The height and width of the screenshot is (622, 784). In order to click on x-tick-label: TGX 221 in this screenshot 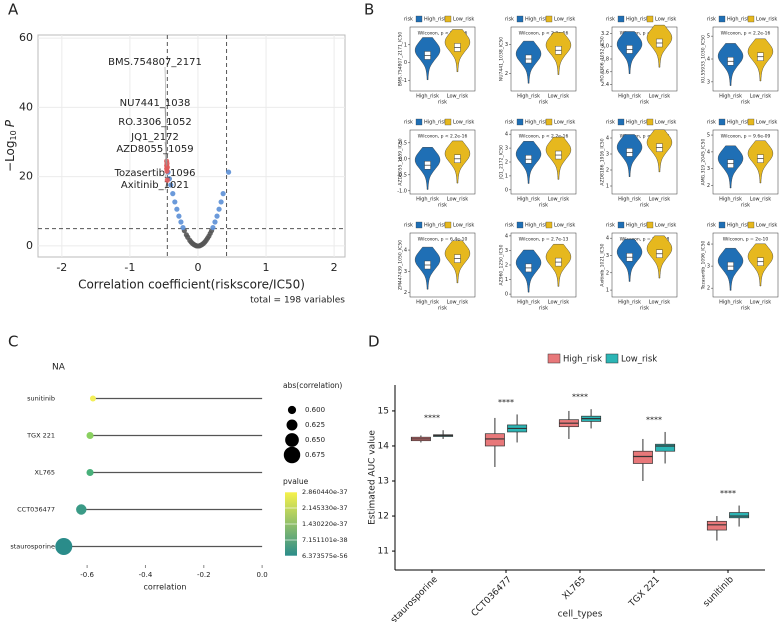, I will do `click(644, 592)`.